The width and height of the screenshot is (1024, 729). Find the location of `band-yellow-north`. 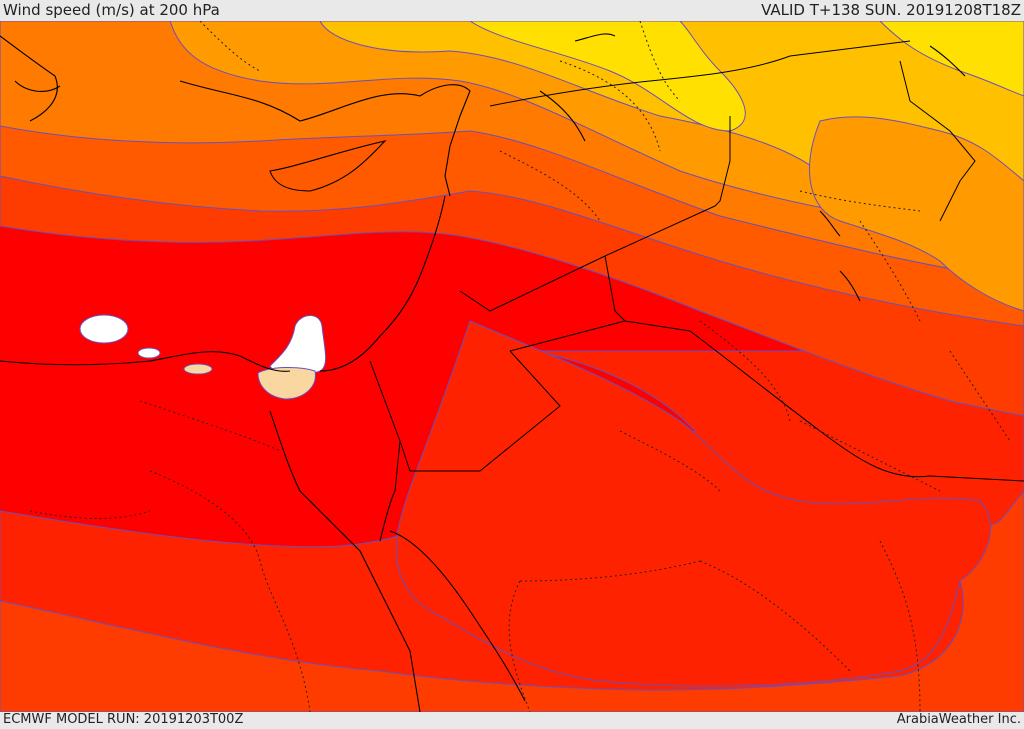

band-yellow-north is located at coordinates (607, 76).